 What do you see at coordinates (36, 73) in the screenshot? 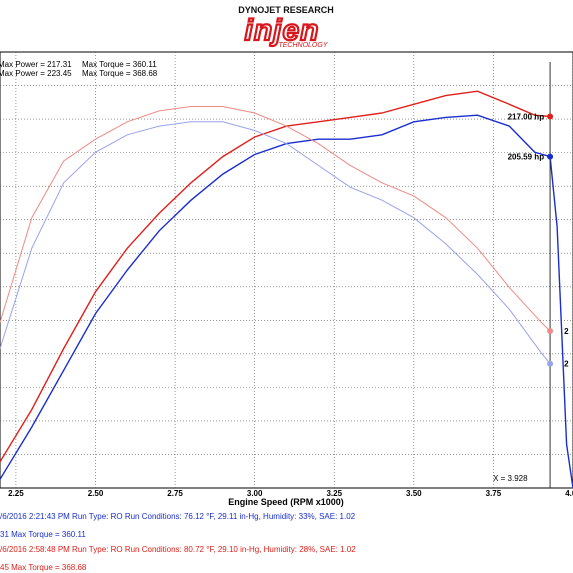
I see `run2-max-power: Max Power = 223.45` at bounding box center [36, 73].